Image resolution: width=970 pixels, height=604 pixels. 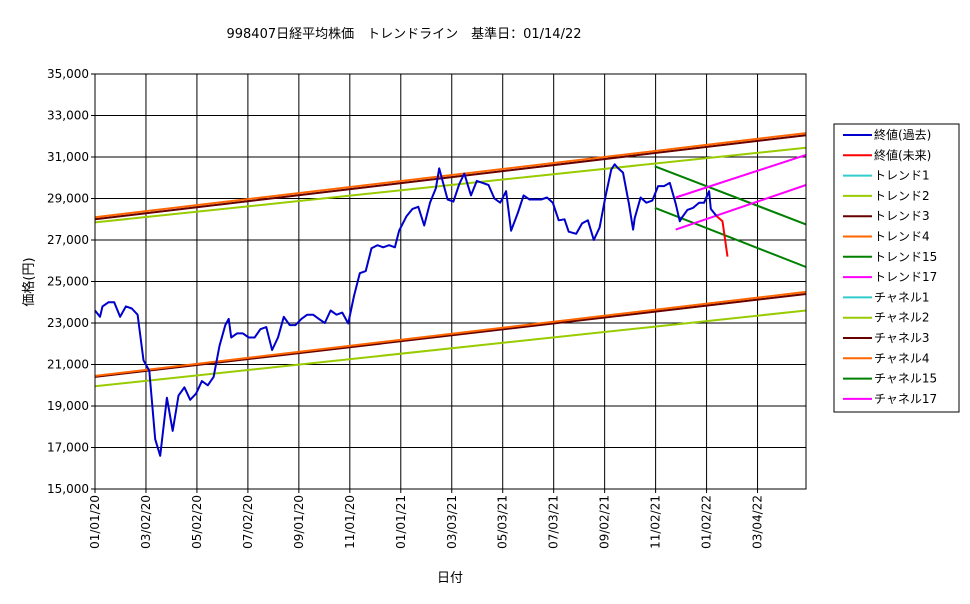 I want to click on legend-label: チャネル15, so click(x=905, y=379).